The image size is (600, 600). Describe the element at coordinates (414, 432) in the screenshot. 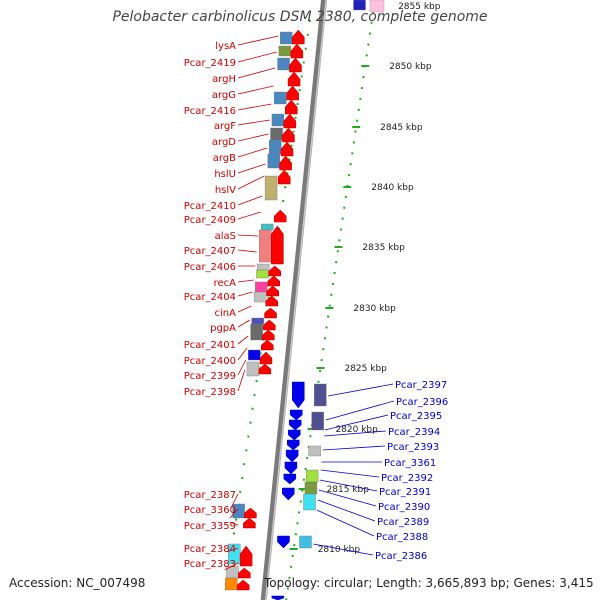

I see `gene-label-Pcar_2394: Pcar_2394` at that location.